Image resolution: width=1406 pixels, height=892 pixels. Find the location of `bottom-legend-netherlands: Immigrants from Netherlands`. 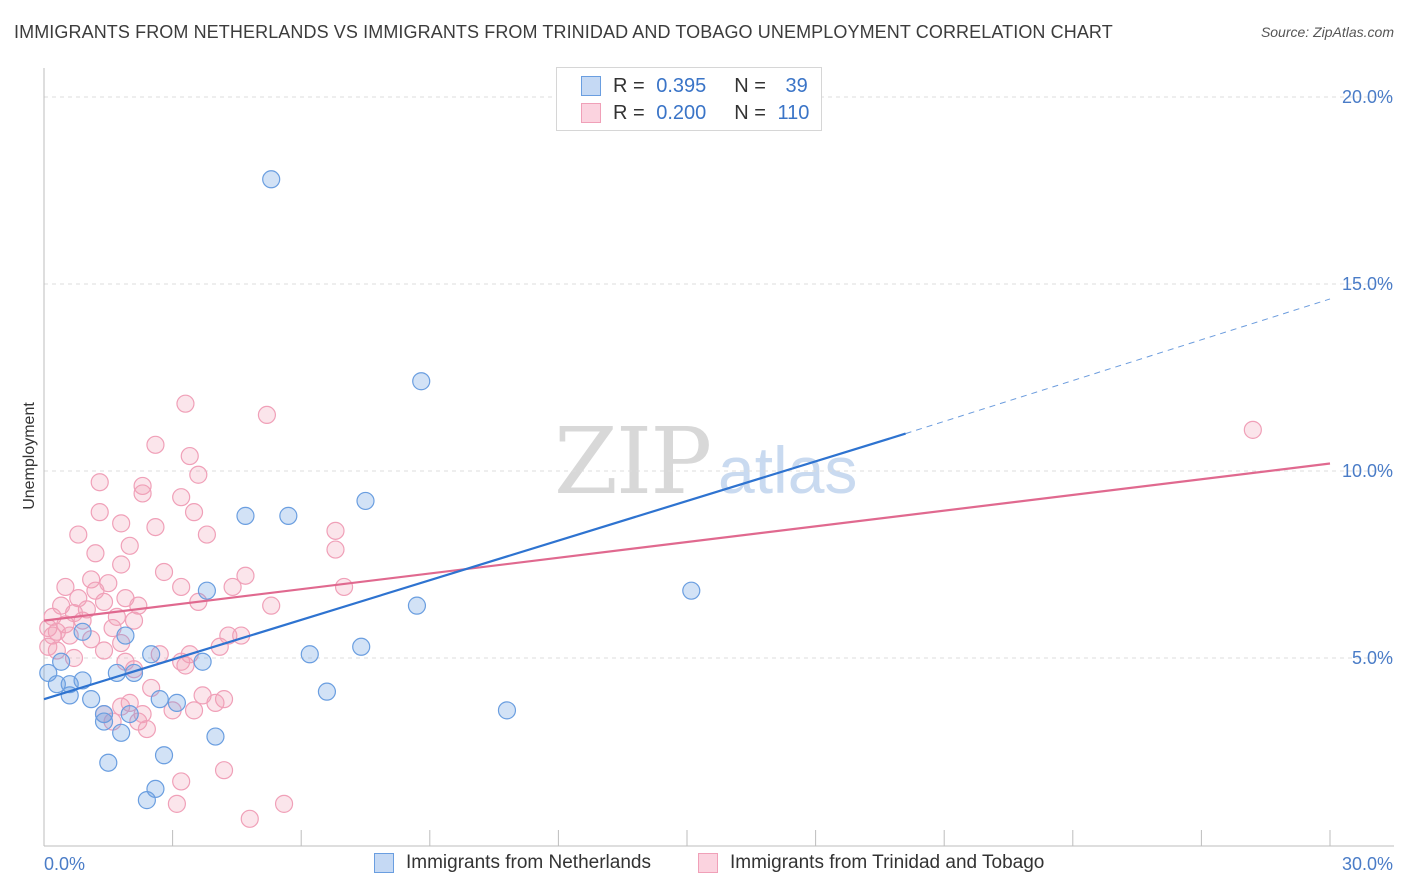

bottom-legend-netherlands: Immigrants from Netherlands is located at coordinates (512, 863).